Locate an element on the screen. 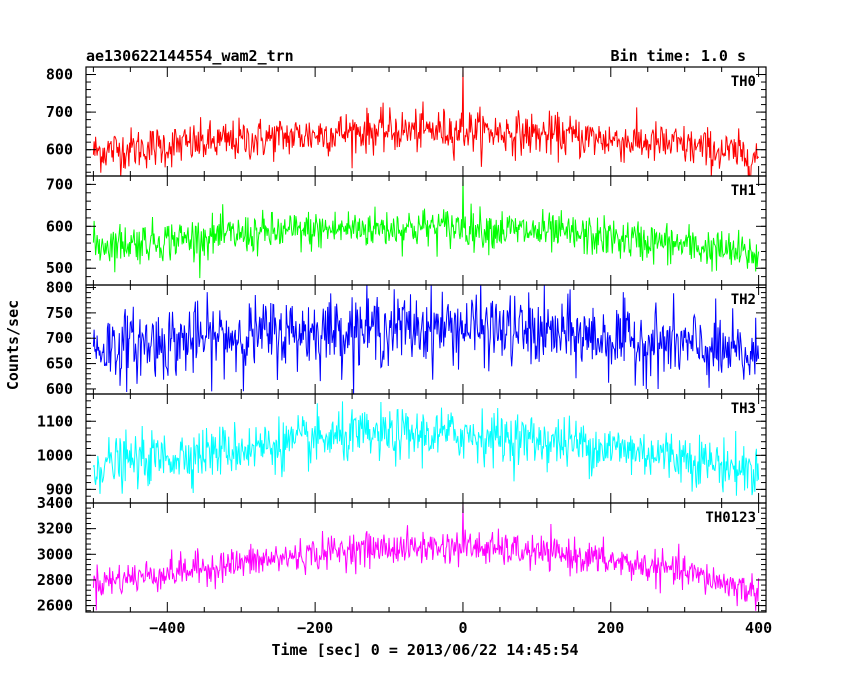 The height and width of the screenshot is (680, 850). series-line-th3 is located at coordinates (426, 448).